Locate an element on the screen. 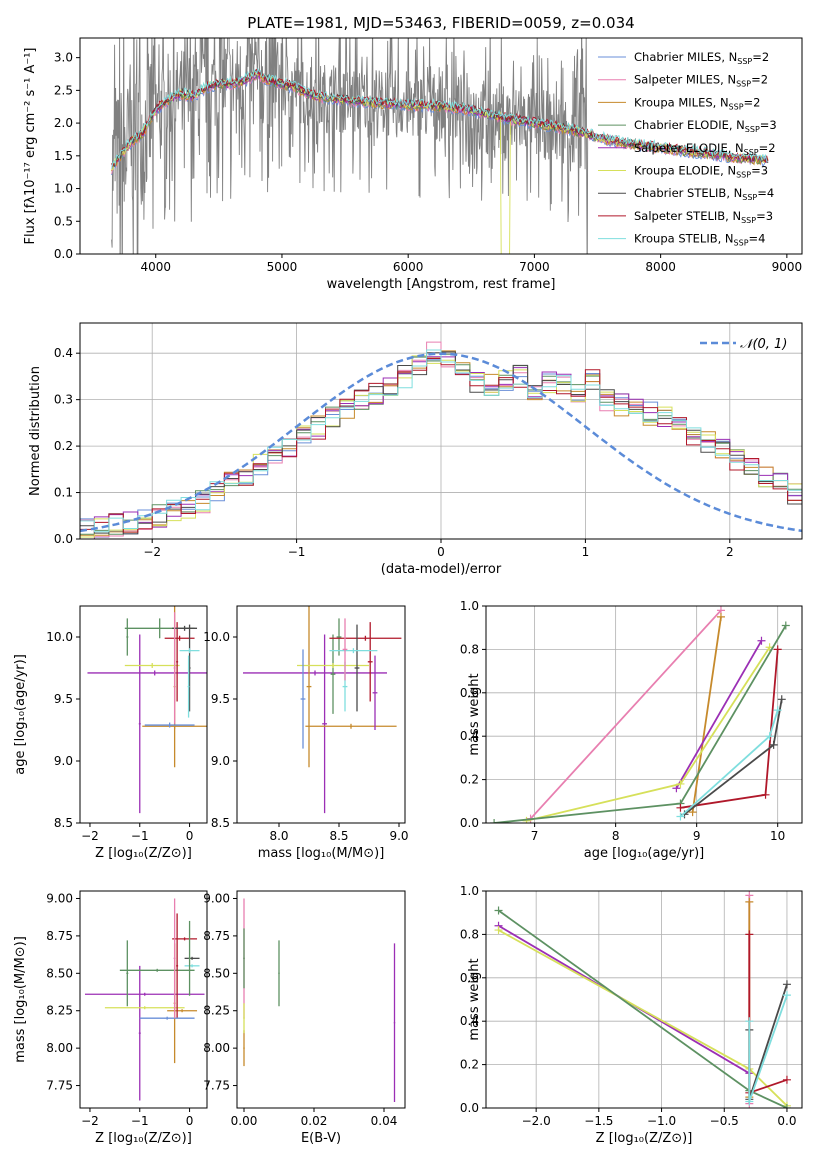  y-tick-label: 8.50 is located at coordinates (216, 973).